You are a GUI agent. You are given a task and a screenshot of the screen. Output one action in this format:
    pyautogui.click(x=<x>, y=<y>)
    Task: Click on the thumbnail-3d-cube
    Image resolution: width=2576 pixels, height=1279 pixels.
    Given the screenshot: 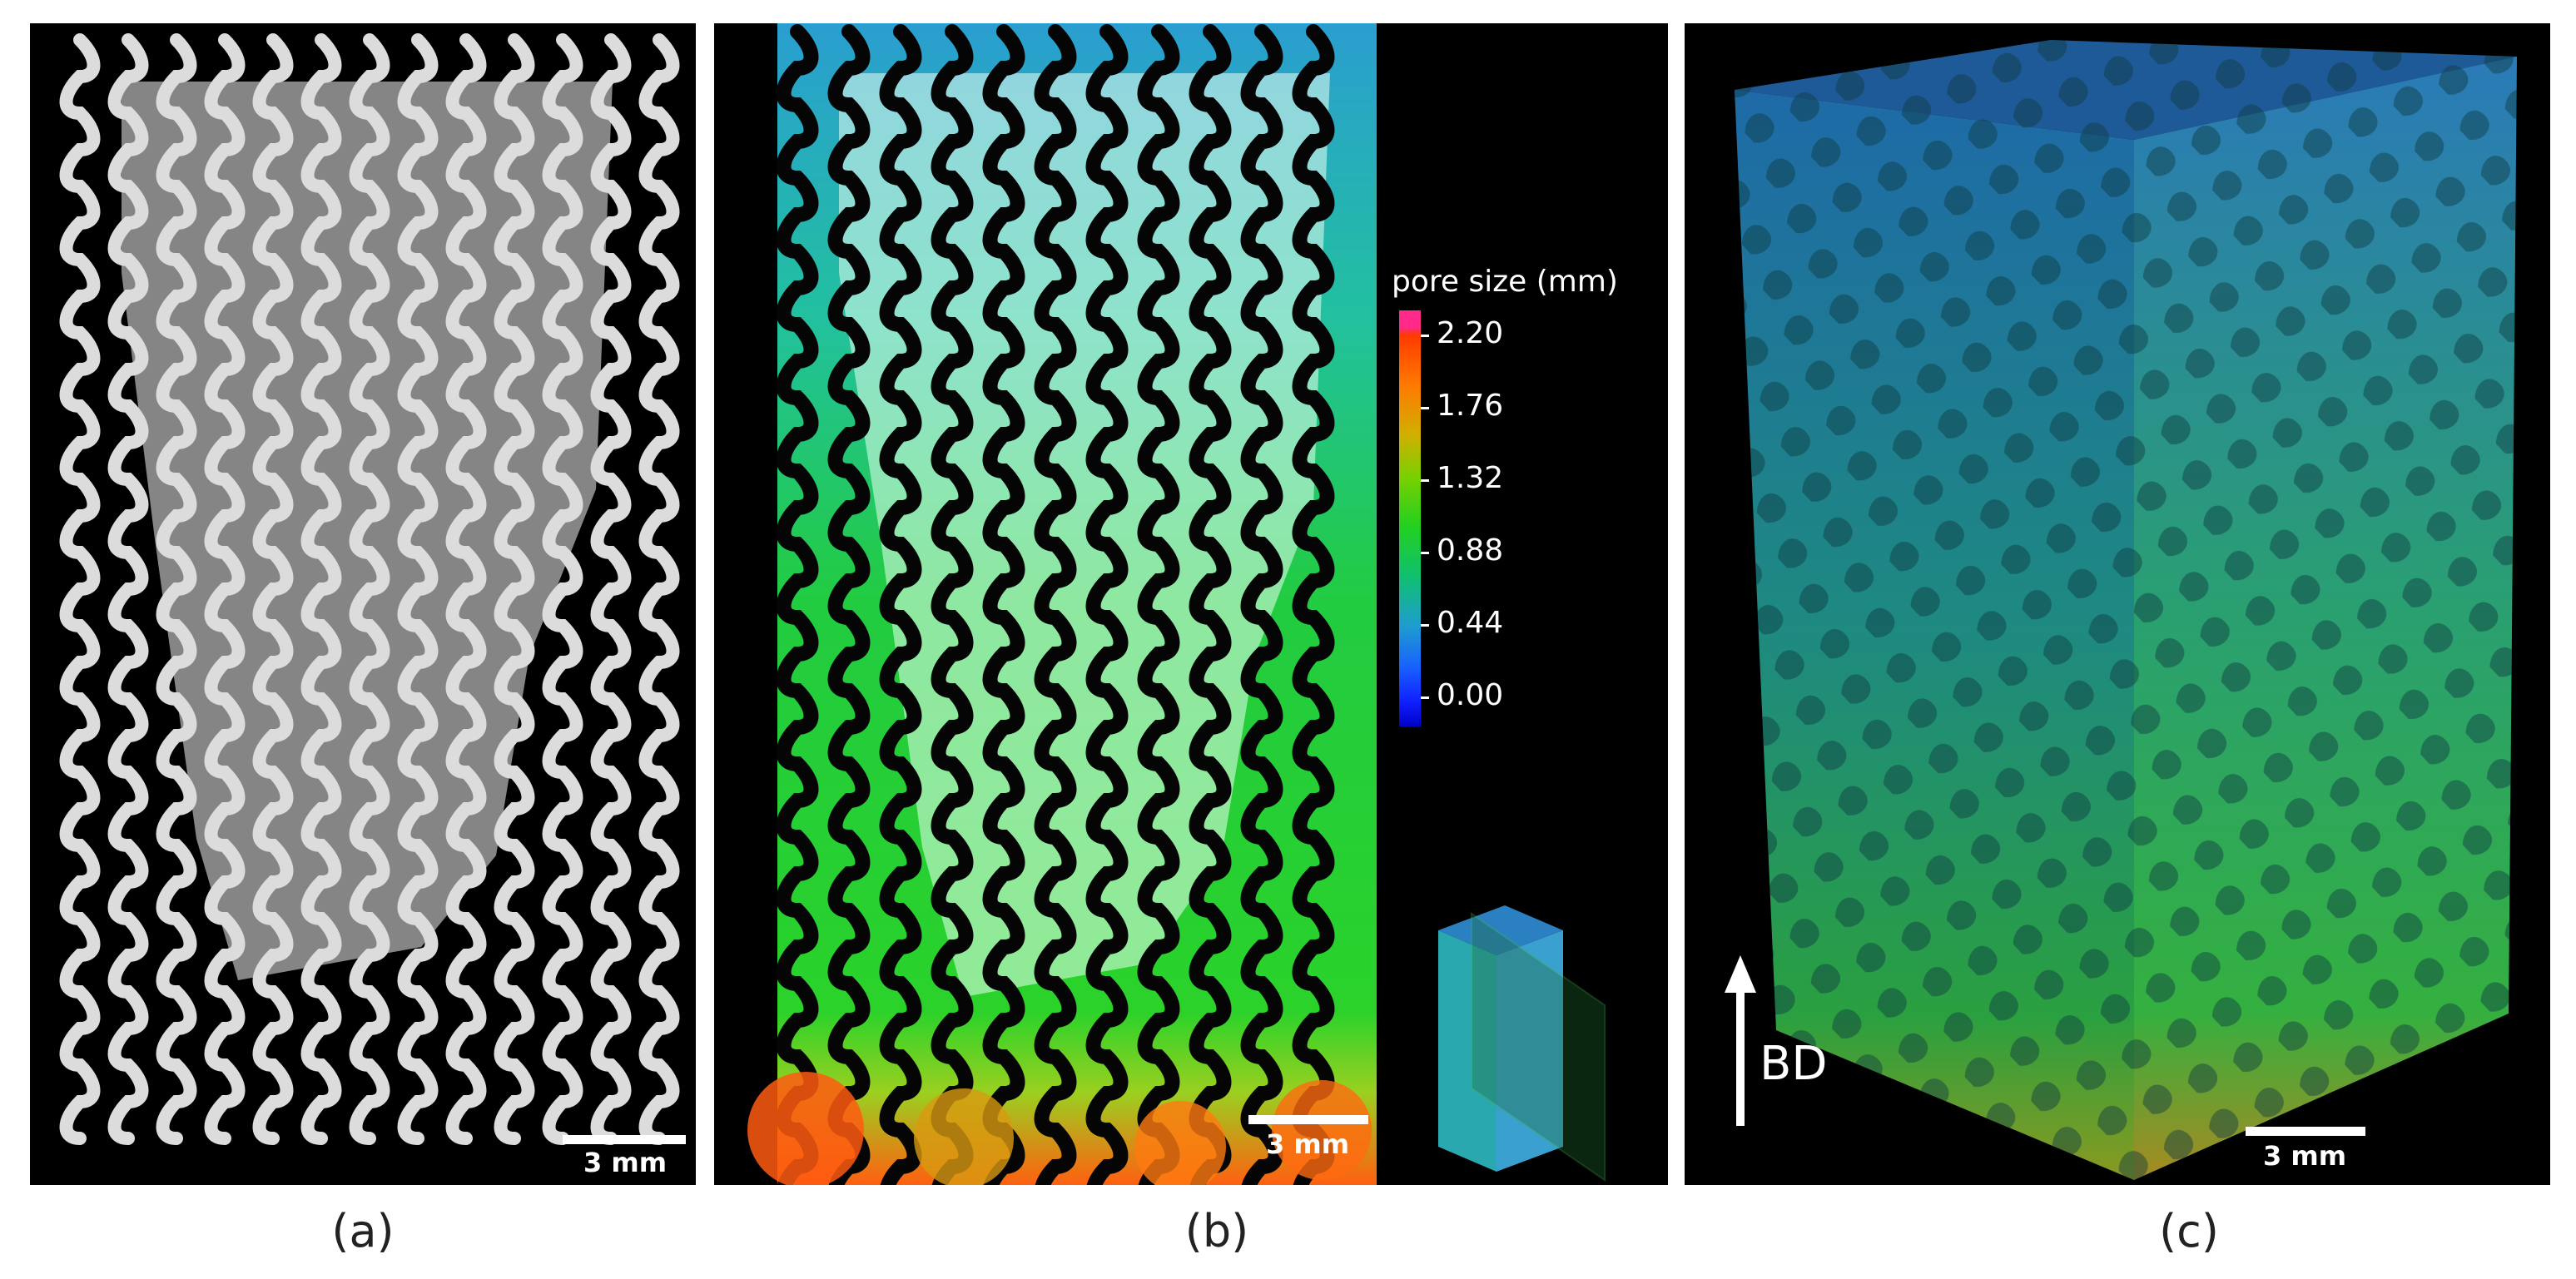 What is the action you would take?
    pyautogui.click(x=1522, y=1043)
    